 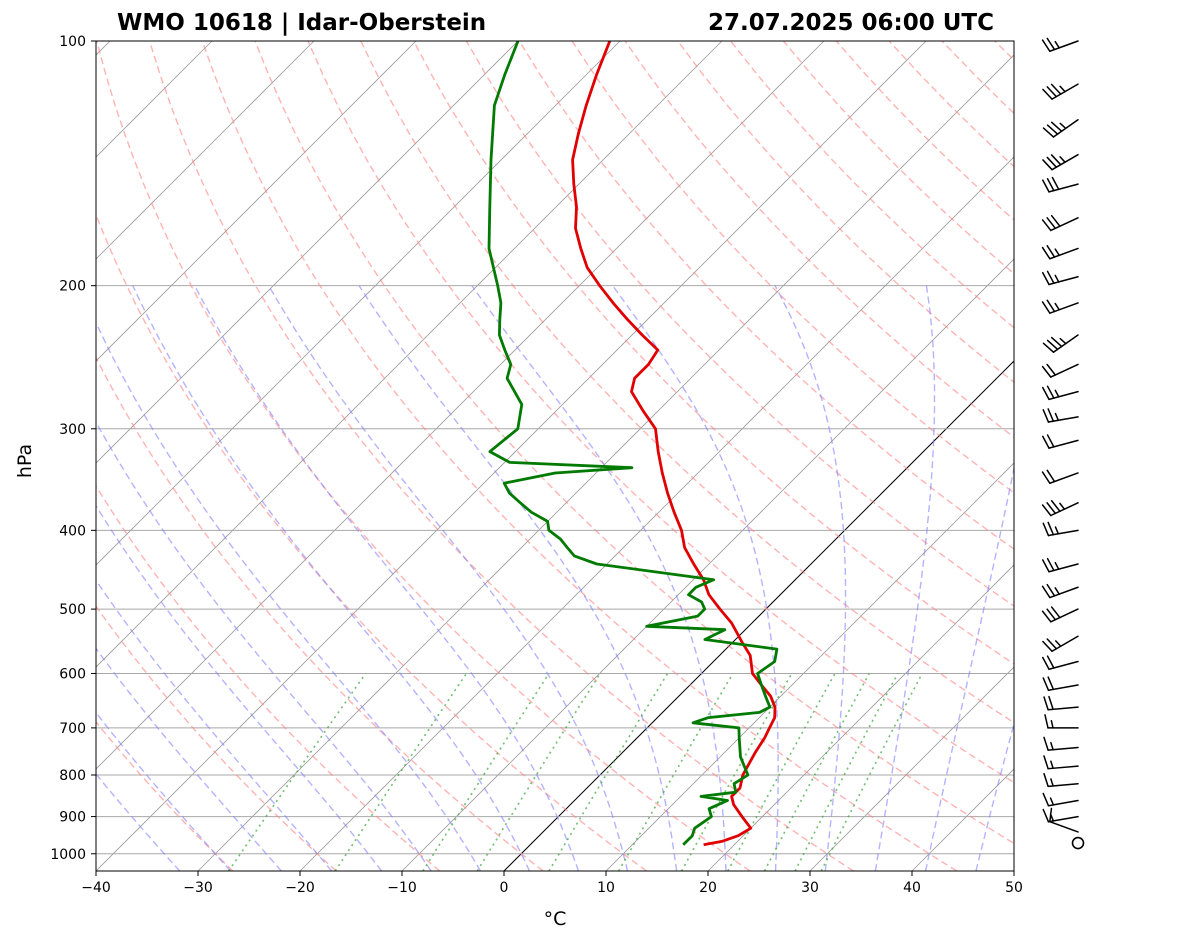 What do you see at coordinates (606, 888) in the screenshot?
I see `x-tick-label: 10` at bounding box center [606, 888].